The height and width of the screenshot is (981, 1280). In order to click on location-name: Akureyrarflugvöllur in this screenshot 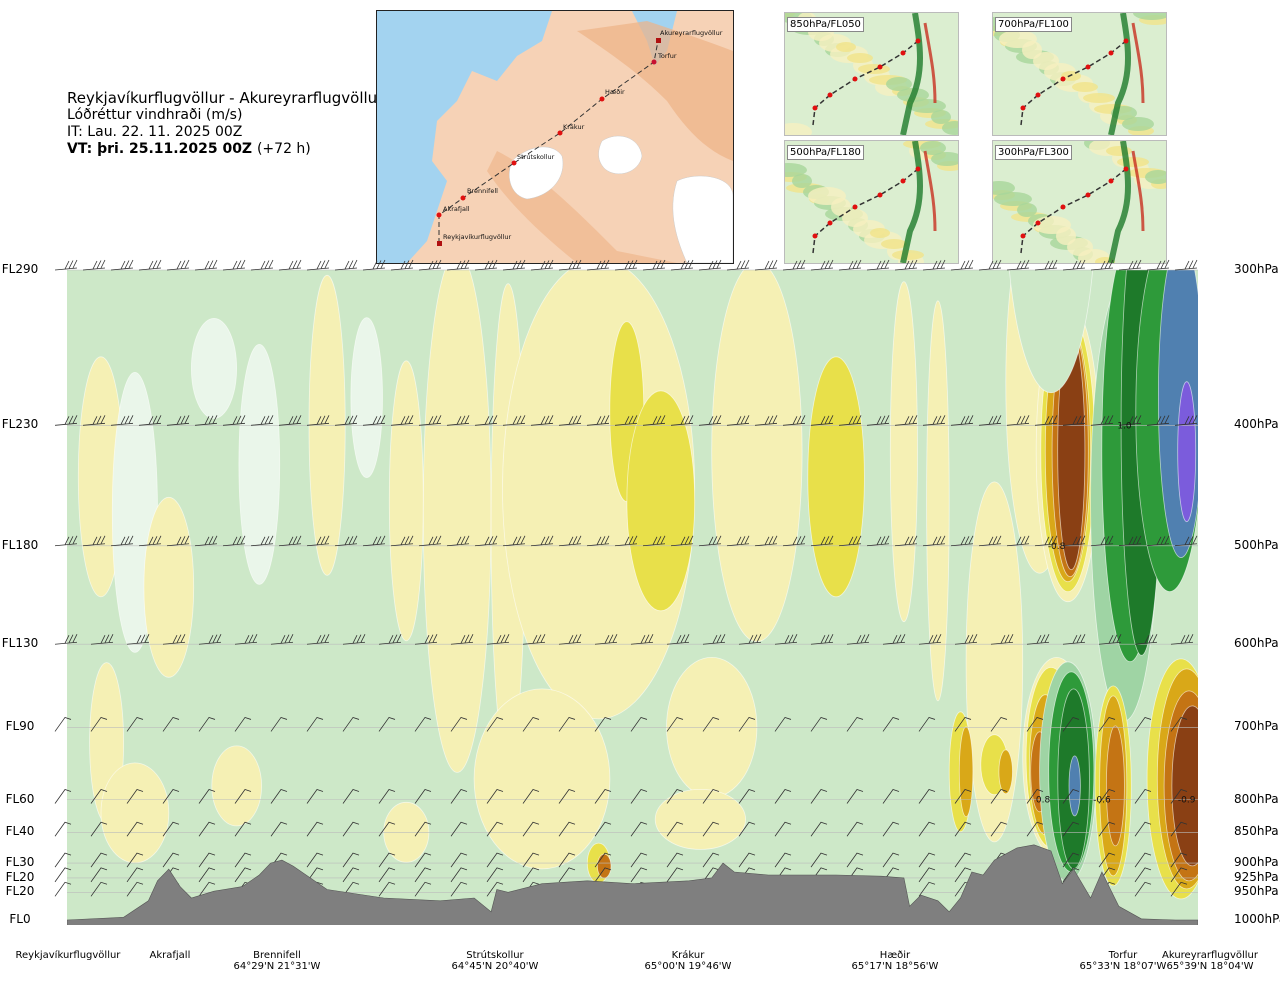, I will do `click(1210, 955)`.